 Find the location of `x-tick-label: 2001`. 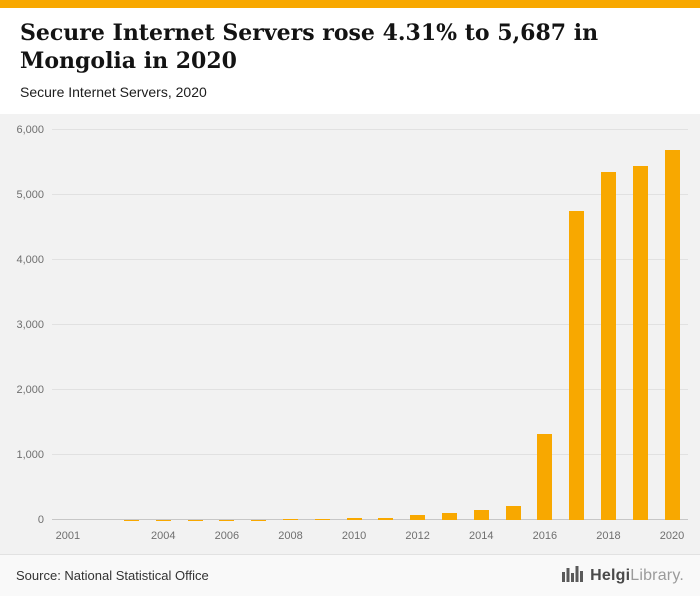

x-tick-label: 2001 is located at coordinates (68, 536).